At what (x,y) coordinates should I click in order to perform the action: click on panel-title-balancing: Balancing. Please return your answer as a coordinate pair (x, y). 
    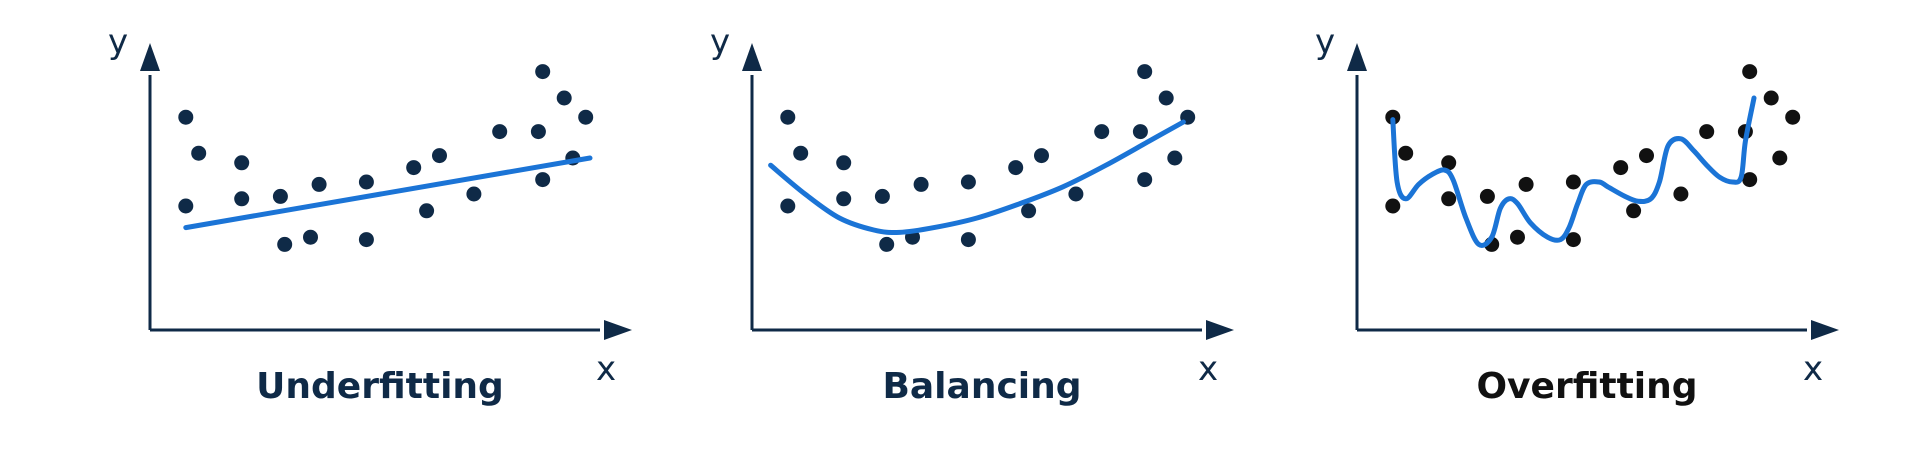
    Looking at the image, I should click on (981, 386).